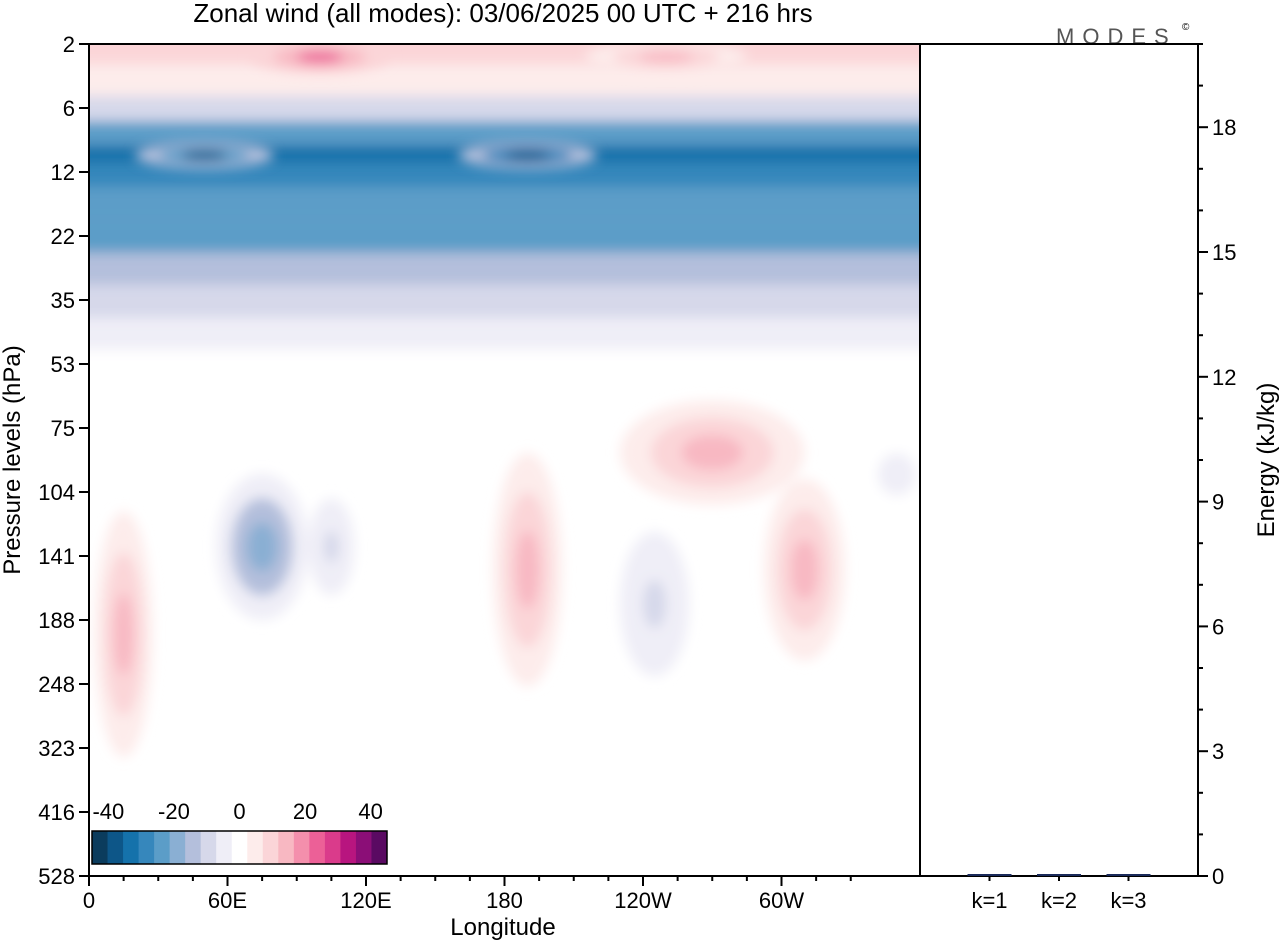 The height and width of the screenshot is (942, 1280). What do you see at coordinates (174, 811) in the screenshot?
I see `colorbar-tick-label: -20` at bounding box center [174, 811].